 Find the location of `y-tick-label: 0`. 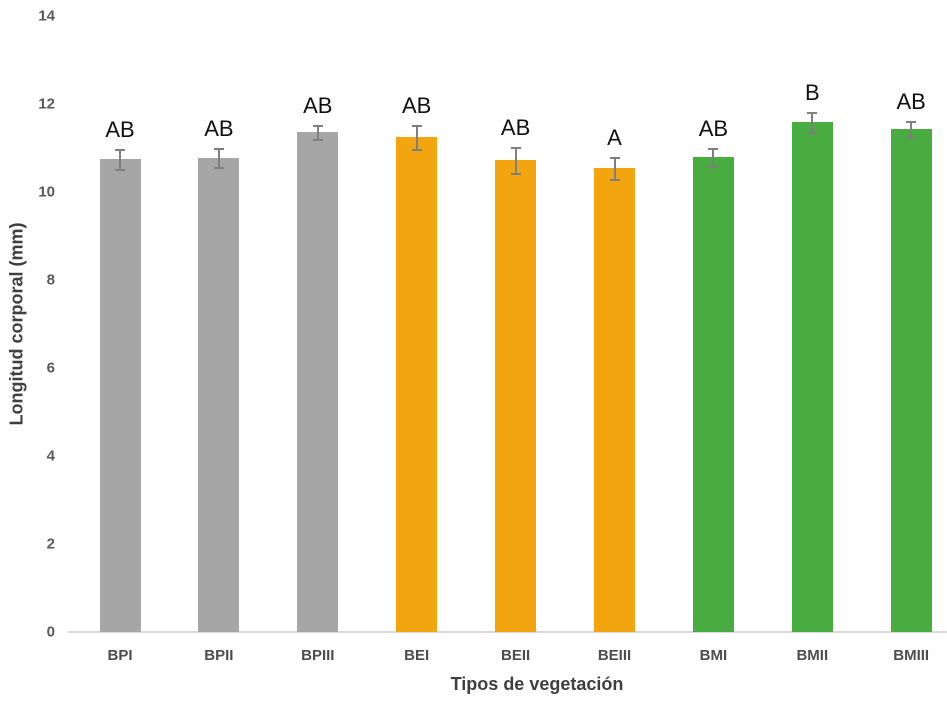

y-tick-label: 0 is located at coordinates (50, 632).